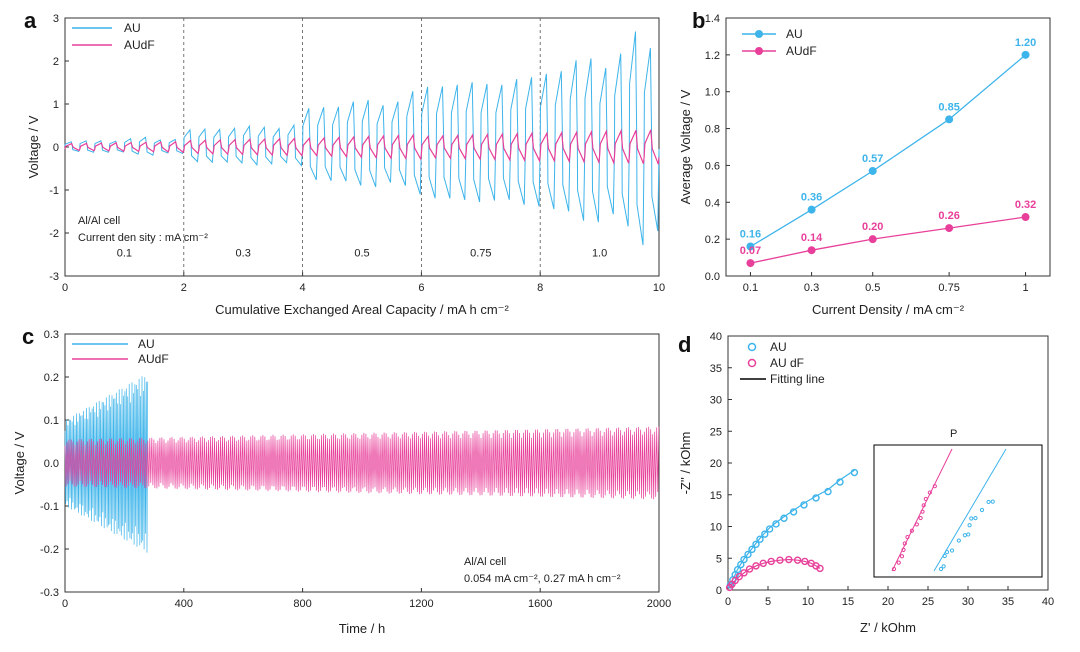 This screenshot has height=652, width=1080. I want to click on panel-c-xtick-label: 2000, so click(659, 604).